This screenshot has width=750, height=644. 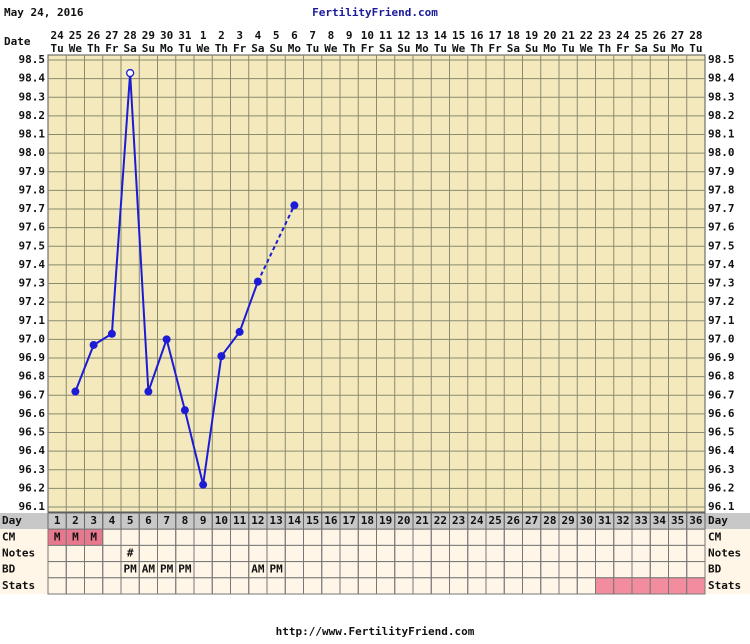 I want to click on day-number: 1, so click(x=57, y=520).